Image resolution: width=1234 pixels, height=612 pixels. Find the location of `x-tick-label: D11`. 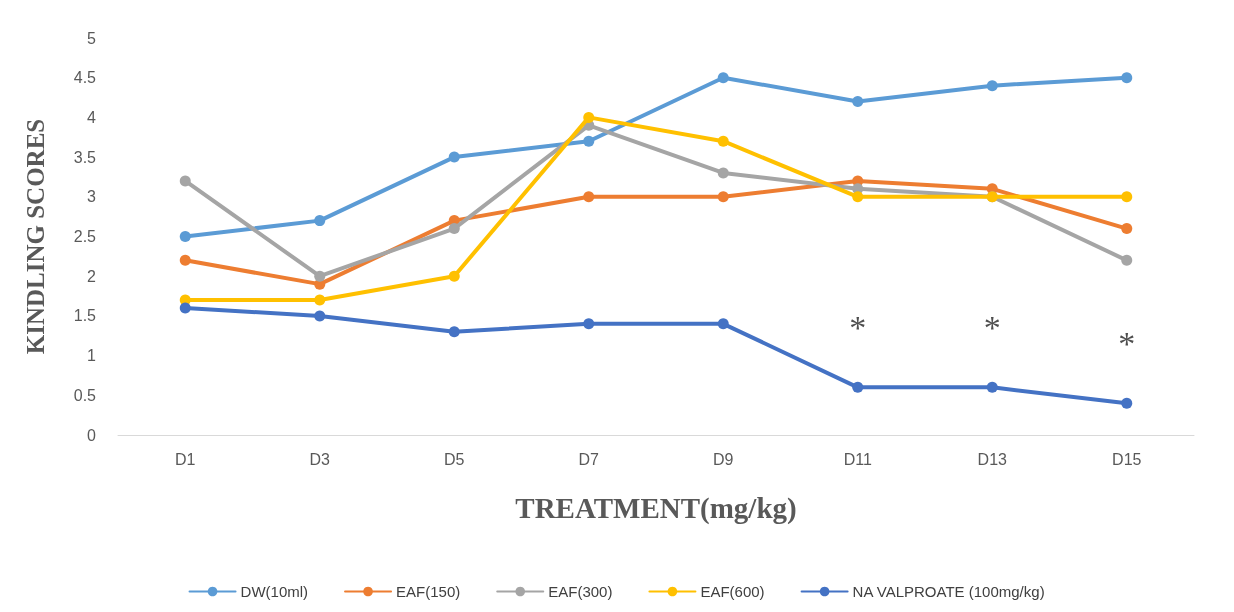

x-tick-label: D11 is located at coordinates (857, 459).